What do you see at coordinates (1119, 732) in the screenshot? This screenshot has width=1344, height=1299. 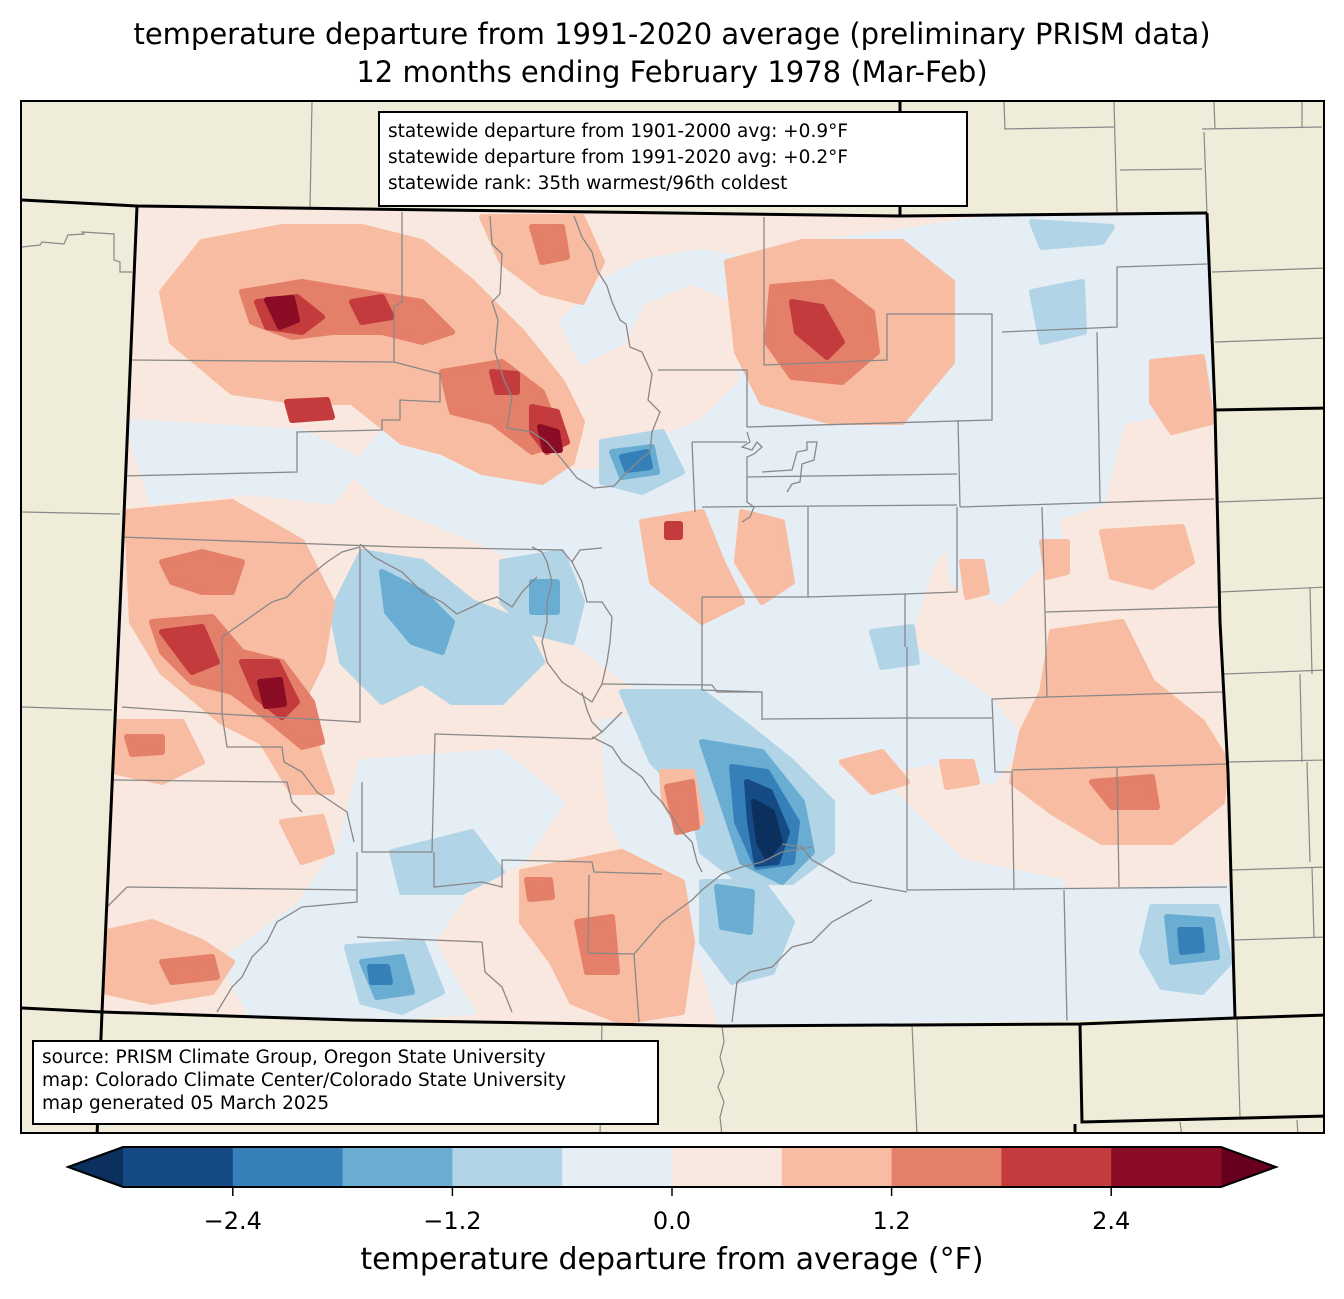 I see `contour-warm-se-plains` at bounding box center [1119, 732].